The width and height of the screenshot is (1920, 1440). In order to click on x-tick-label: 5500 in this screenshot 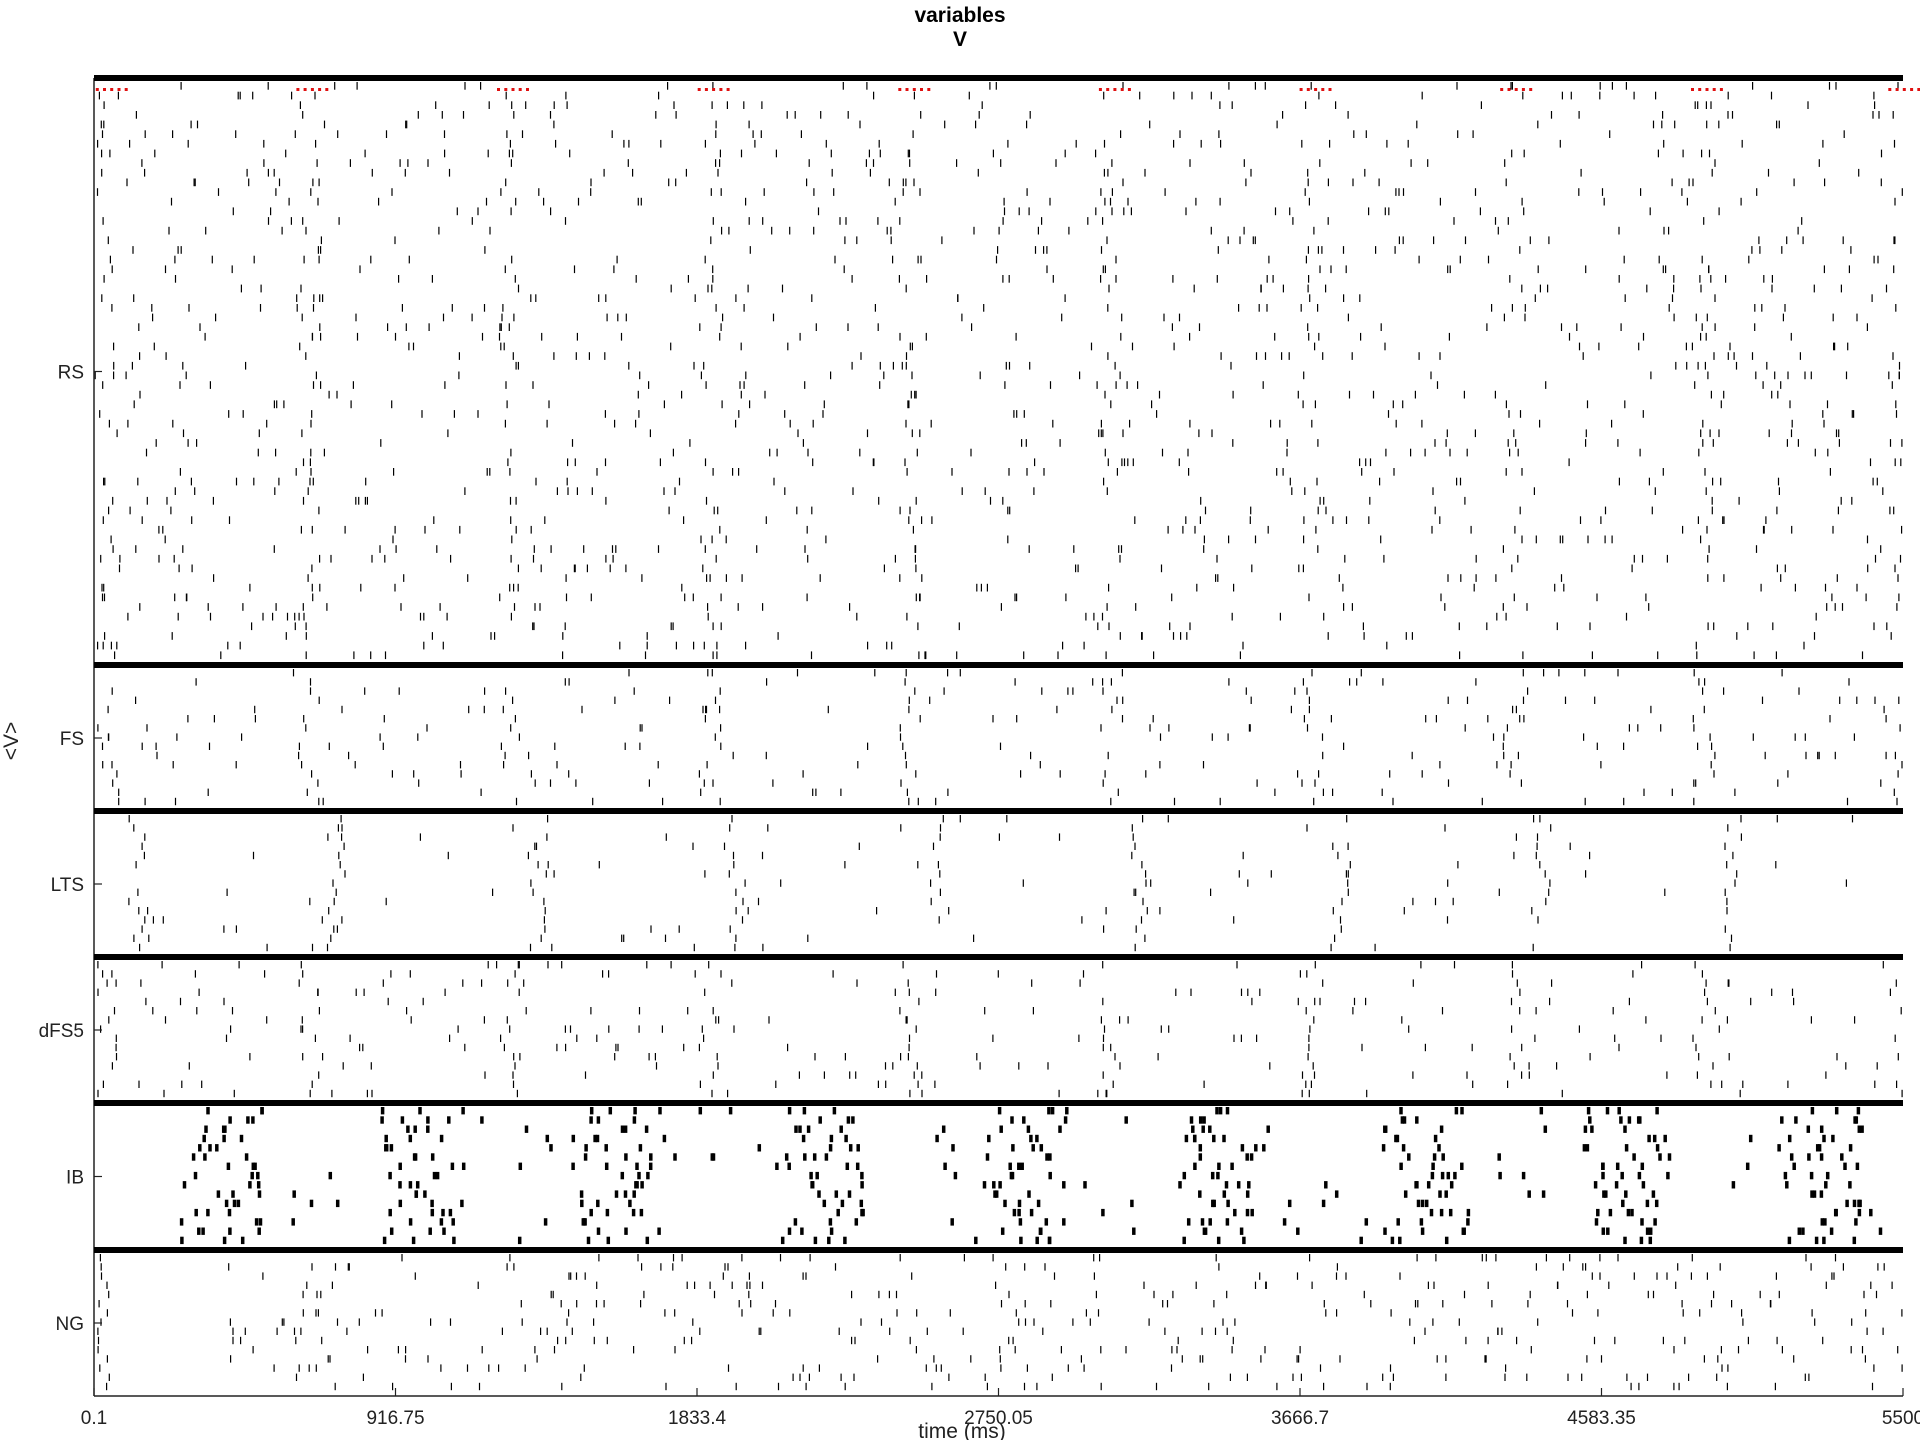, I will do `click(1901, 1418)`.